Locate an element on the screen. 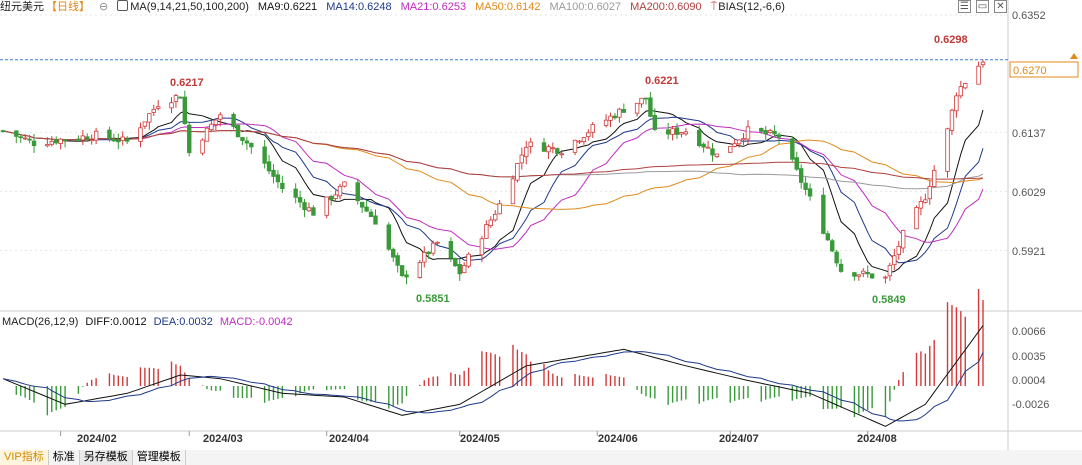 The height and width of the screenshot is (465, 1082). settings-icon: ⊖ is located at coordinates (104, 7).